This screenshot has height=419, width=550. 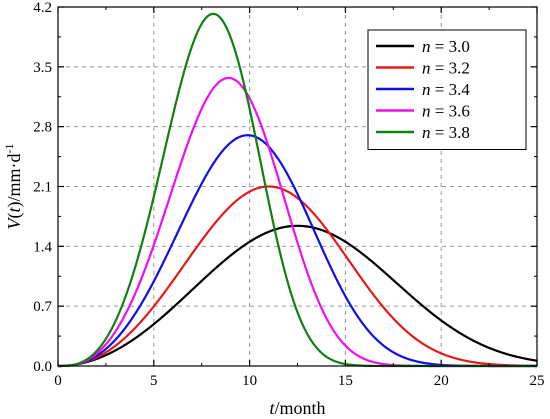 I want to click on y-axis-title-var: V, so click(x=14, y=223).